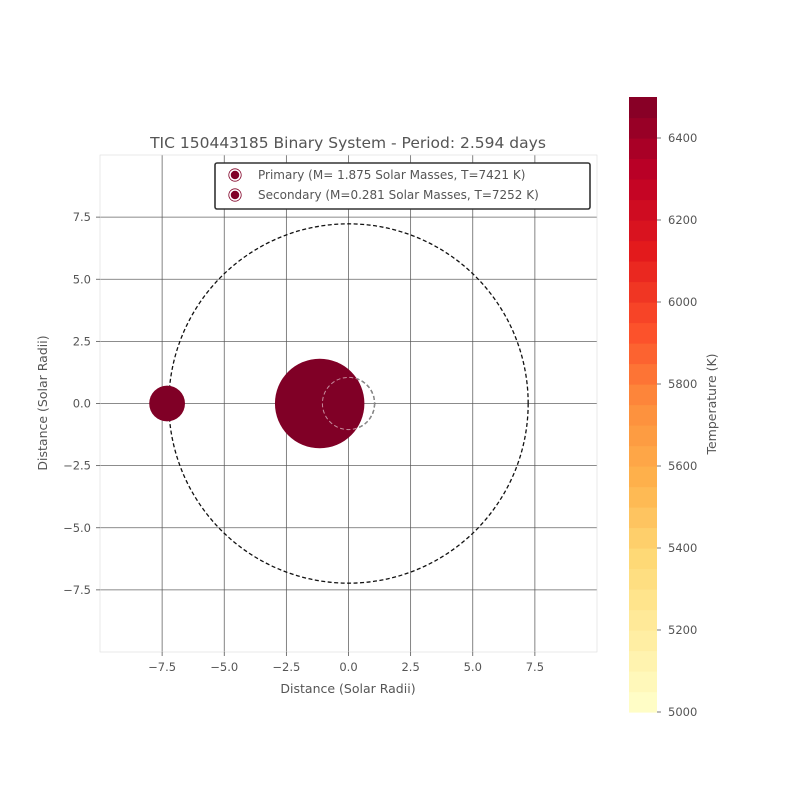  I want to click on colorbar-tick-label: 6400, so click(682, 138).